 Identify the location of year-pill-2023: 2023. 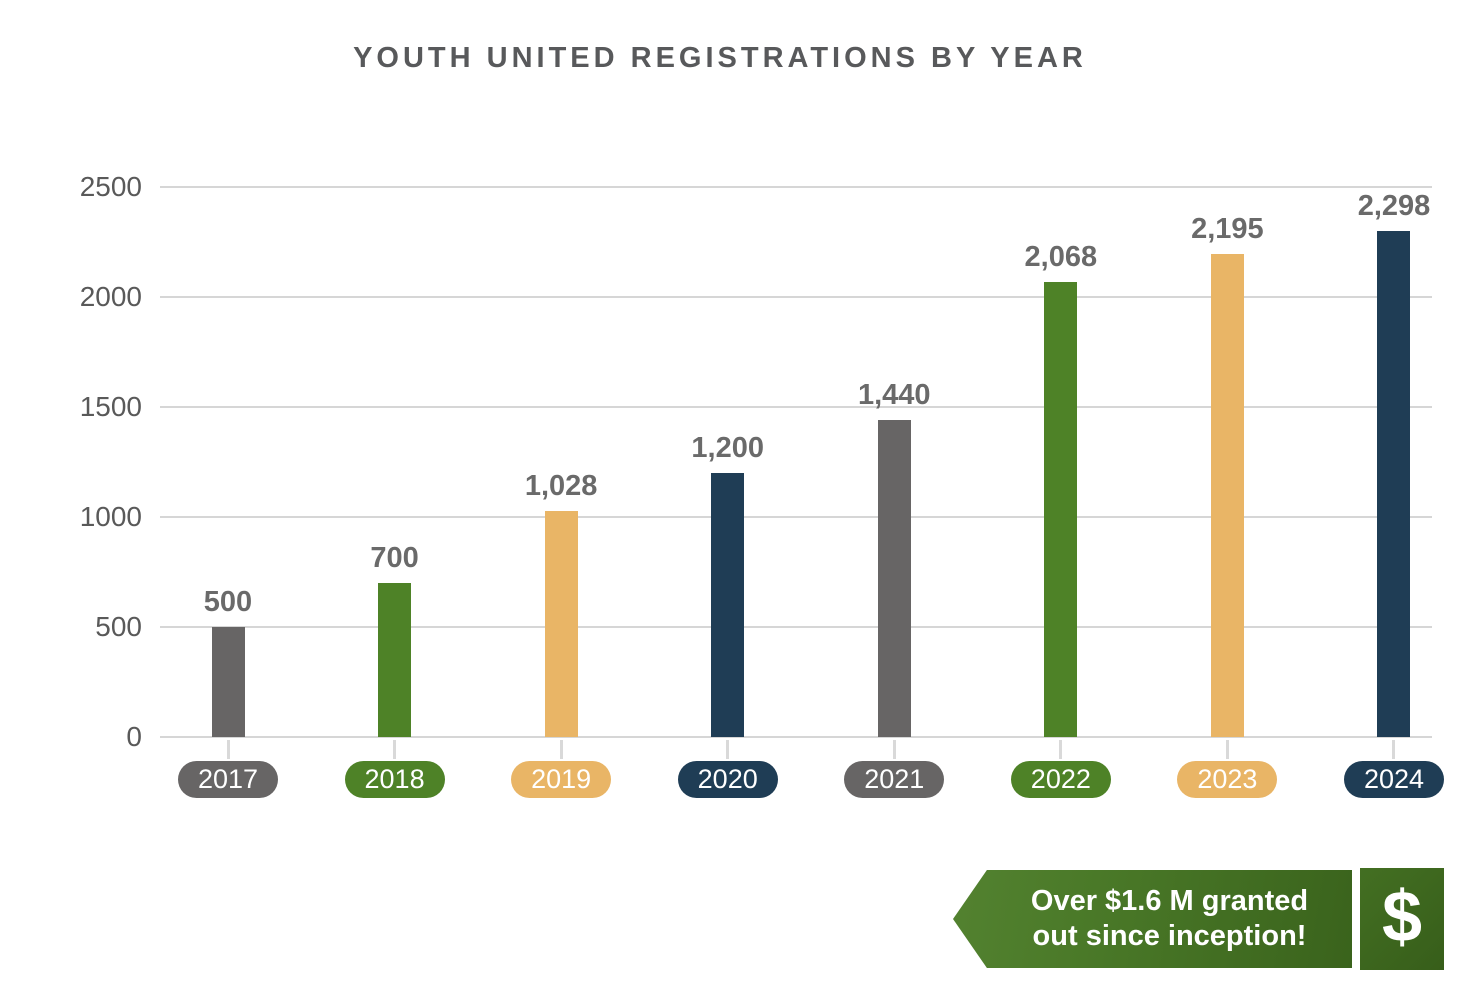
(1227, 779).